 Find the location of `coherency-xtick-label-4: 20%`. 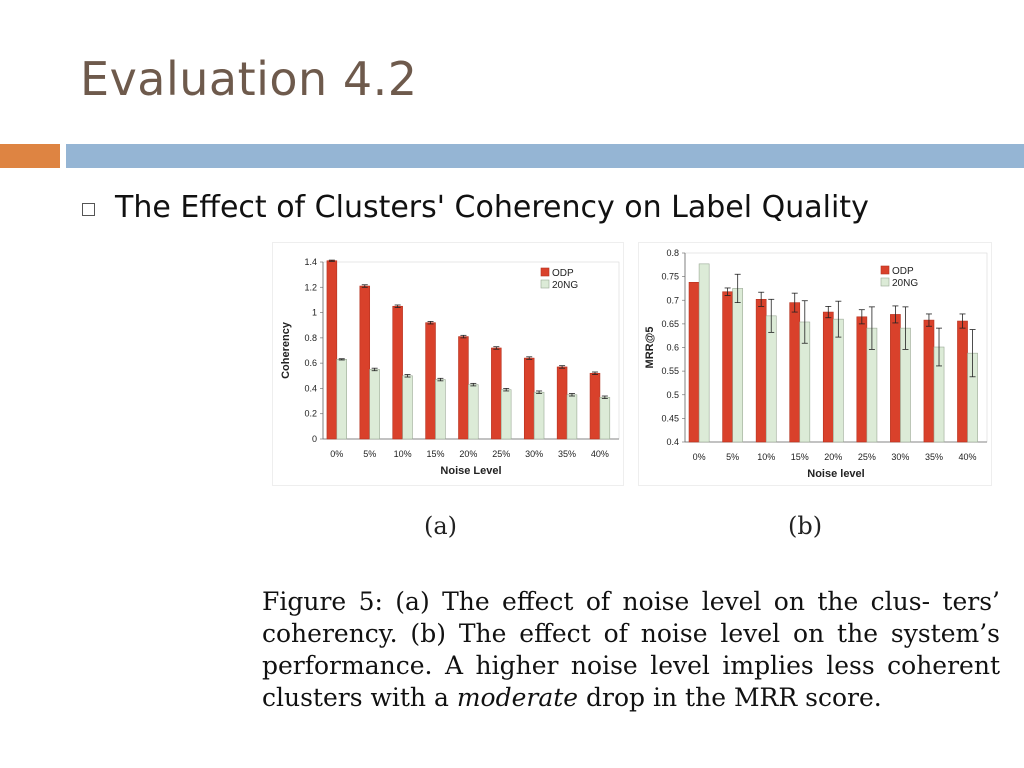

coherency-xtick-label-4: 20% is located at coordinates (468, 454).